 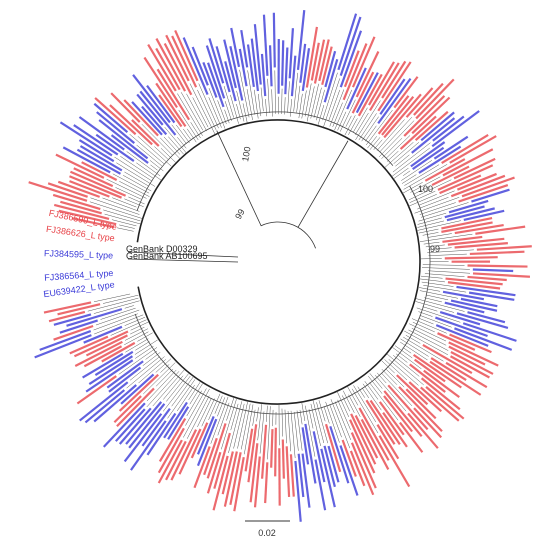 What do you see at coordinates (79, 254) in the screenshot?
I see `leaf-label: FJ384595_L type` at bounding box center [79, 254].